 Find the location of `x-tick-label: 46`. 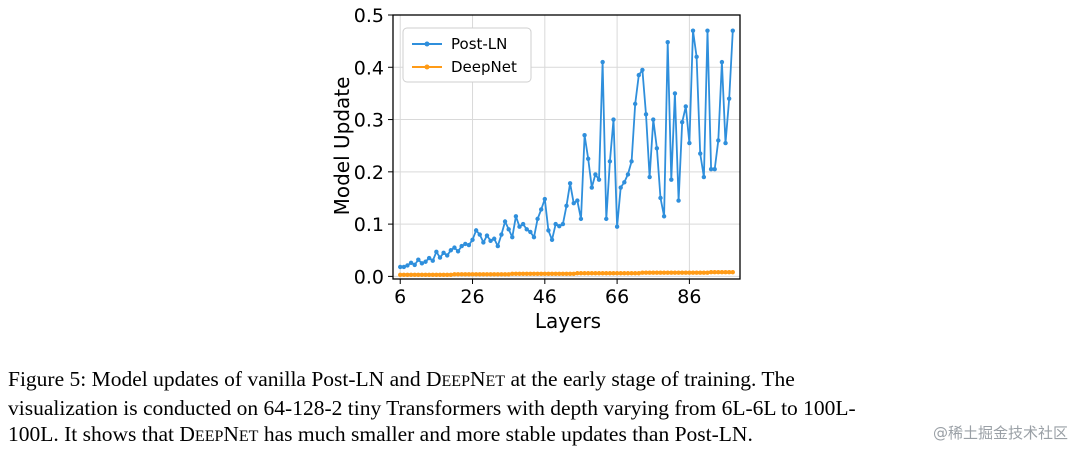

x-tick-label: 46 is located at coordinates (545, 297).